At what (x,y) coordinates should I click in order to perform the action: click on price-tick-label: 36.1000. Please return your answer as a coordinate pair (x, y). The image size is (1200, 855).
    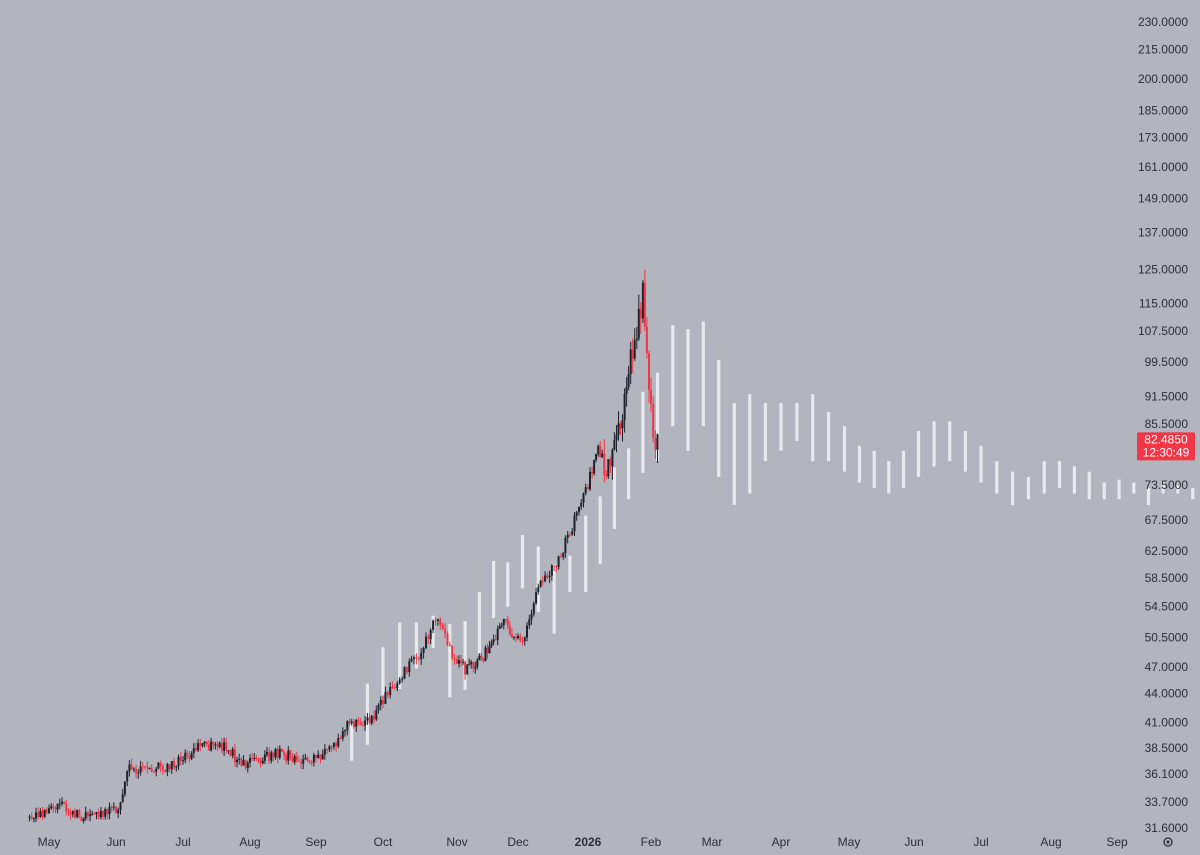
    Looking at the image, I should click on (1167, 774).